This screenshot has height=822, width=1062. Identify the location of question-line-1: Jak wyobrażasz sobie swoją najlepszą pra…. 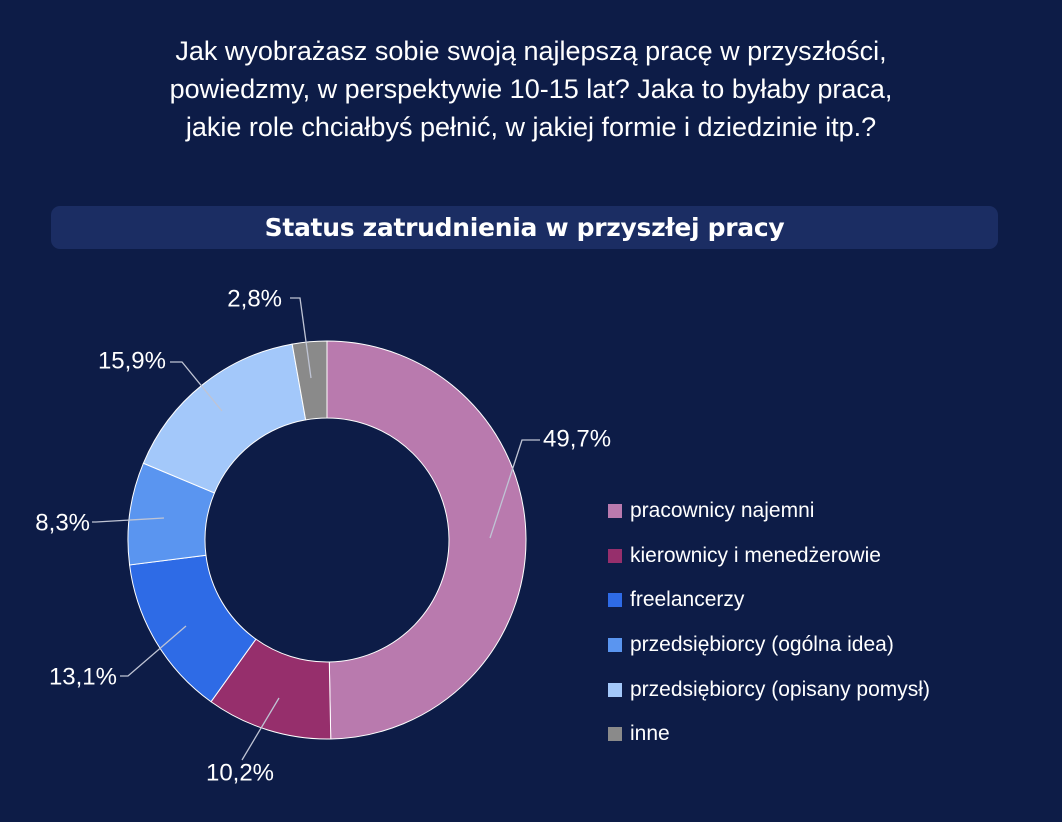
(531, 51).